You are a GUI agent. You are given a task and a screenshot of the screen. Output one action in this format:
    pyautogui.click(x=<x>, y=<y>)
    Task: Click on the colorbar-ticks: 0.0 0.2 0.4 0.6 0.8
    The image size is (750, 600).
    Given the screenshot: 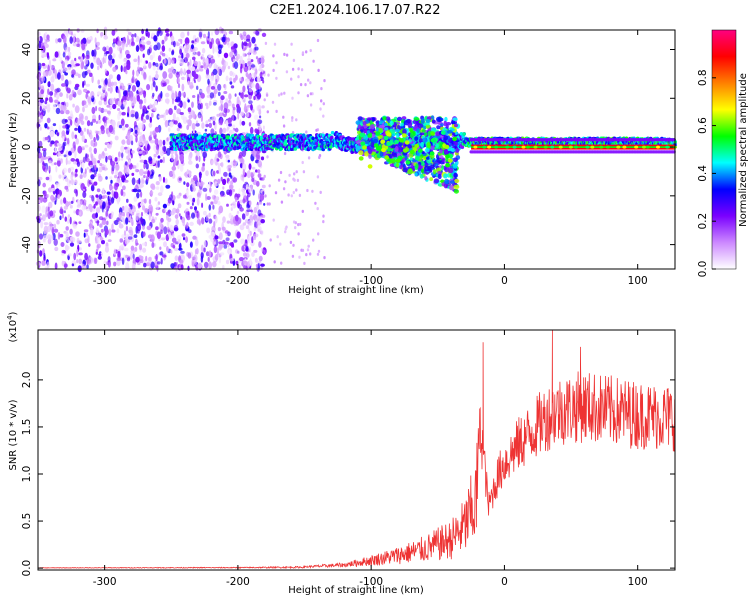 What is the action you would take?
    pyautogui.click(x=706, y=173)
    